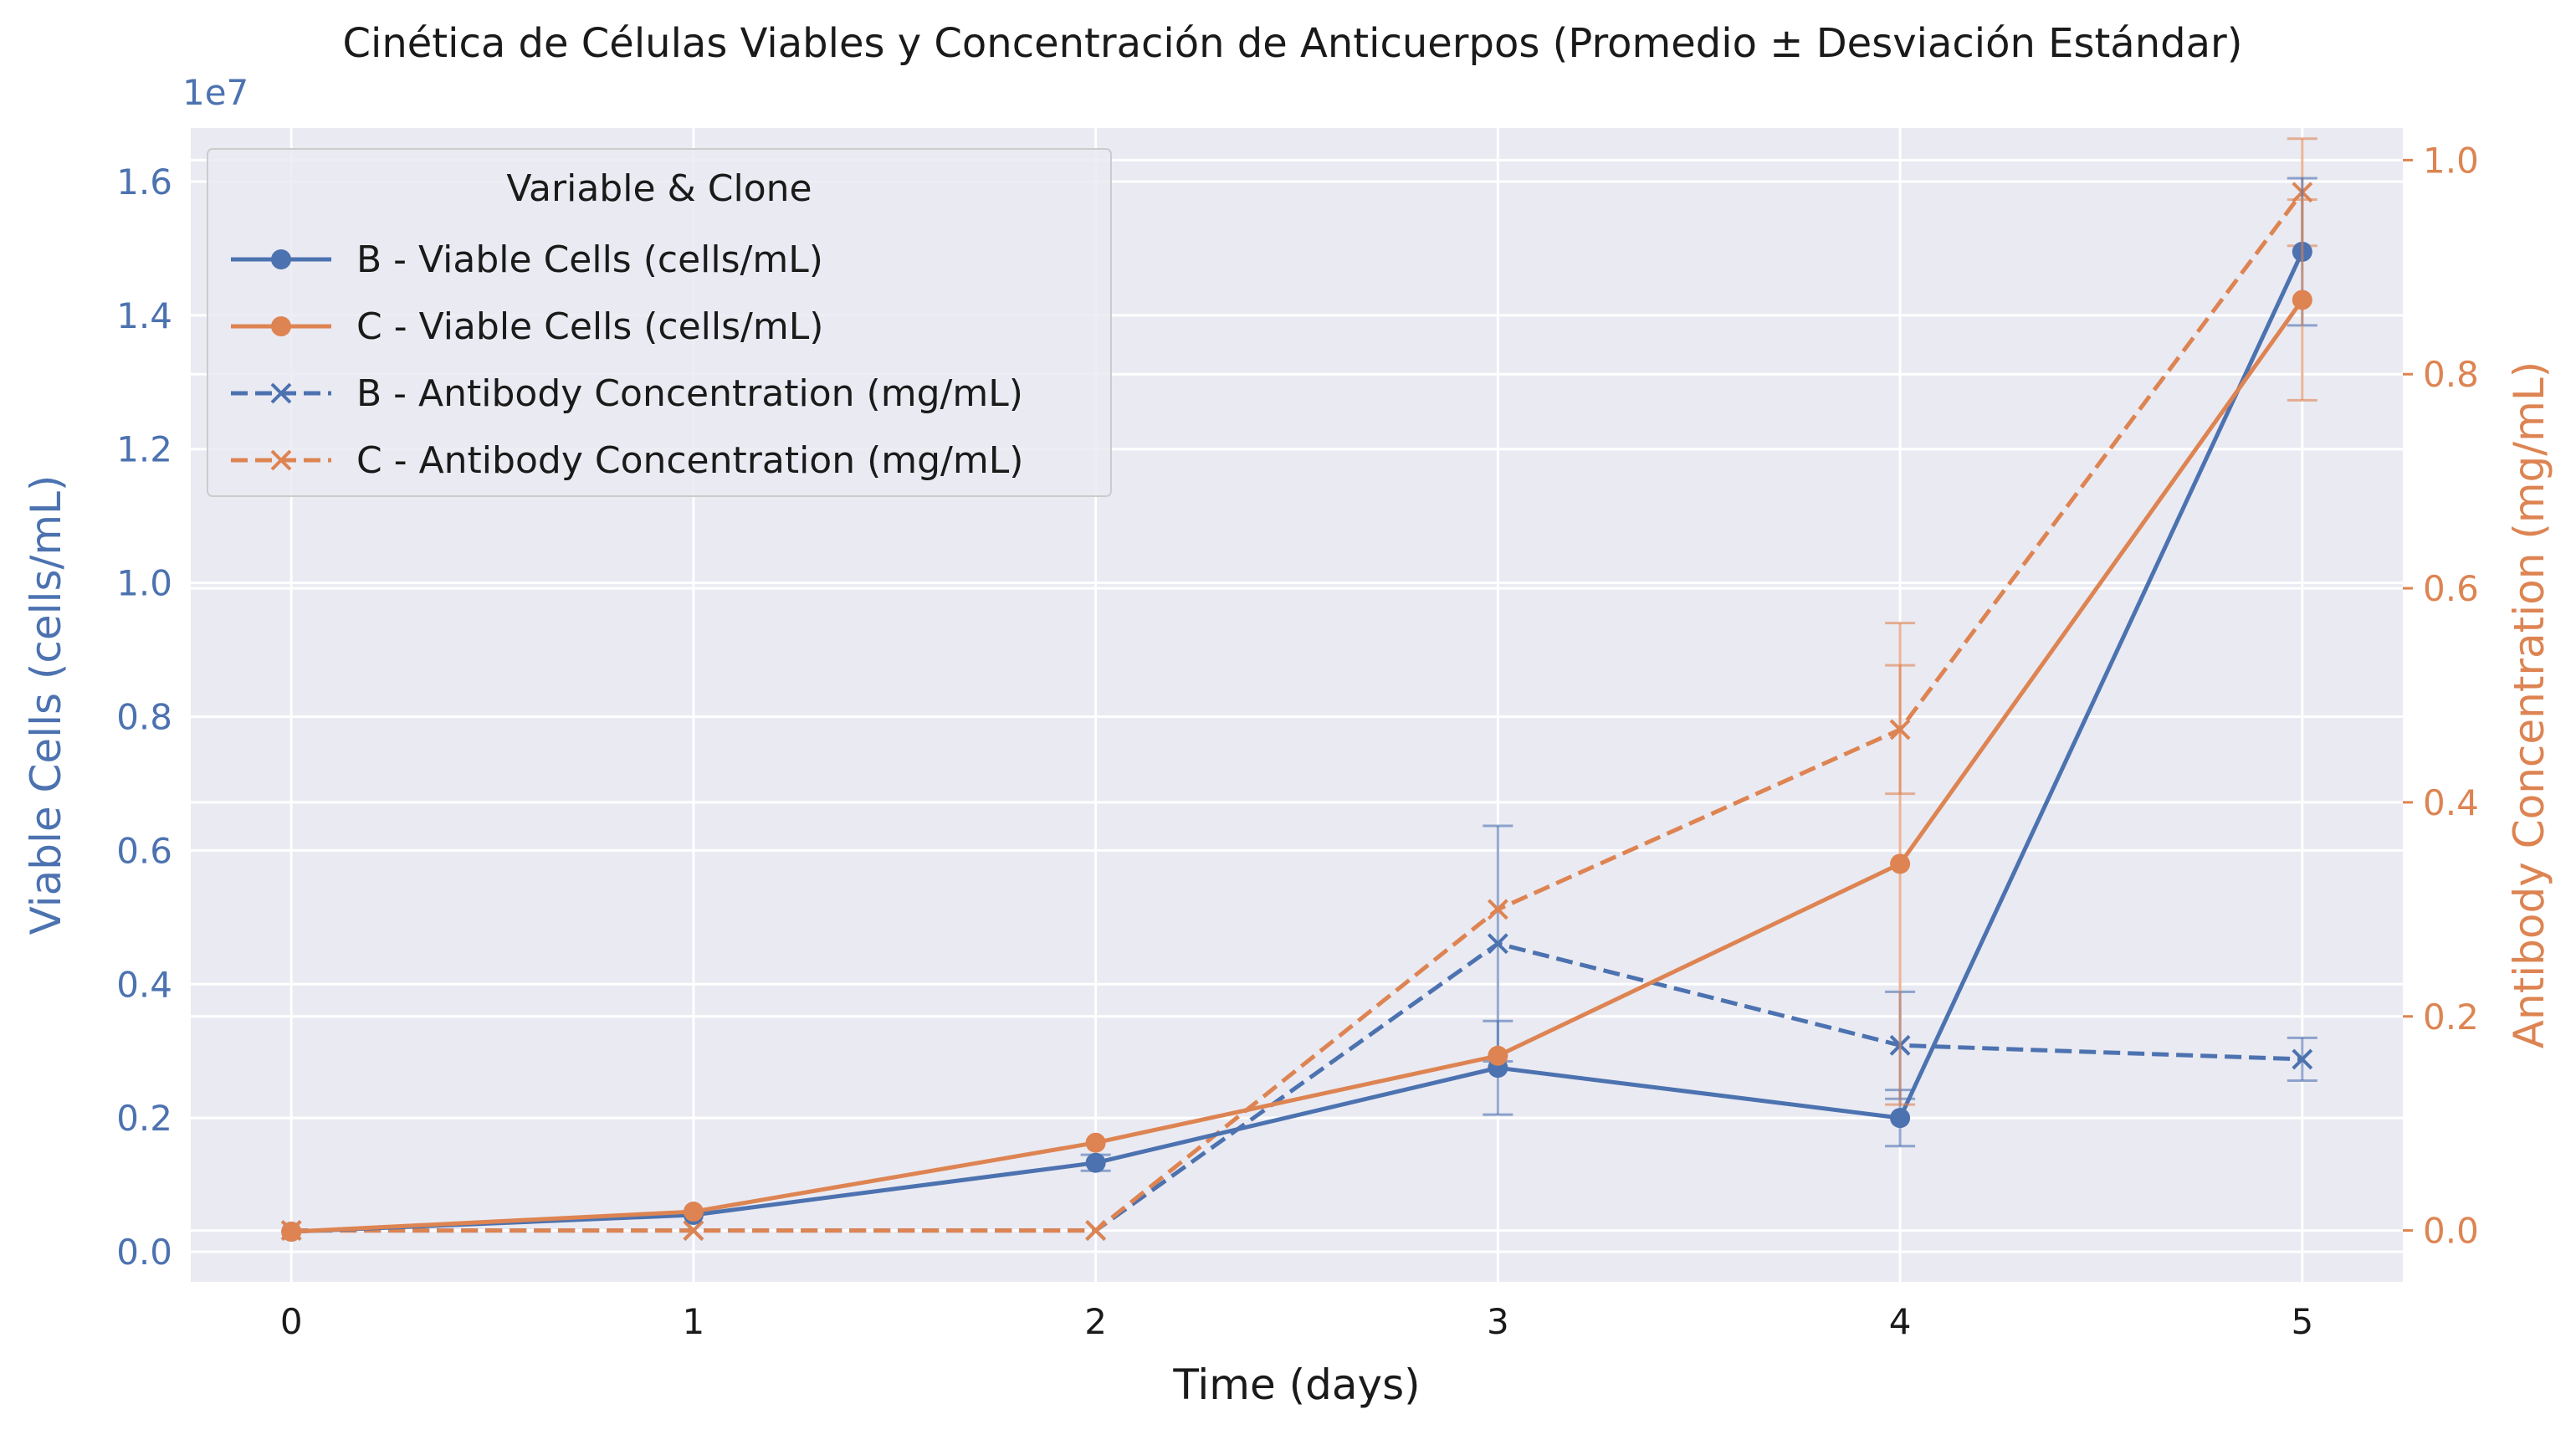  Describe the element at coordinates (144, 583) in the screenshot. I see `y-left-tick-label: 1.0` at that location.